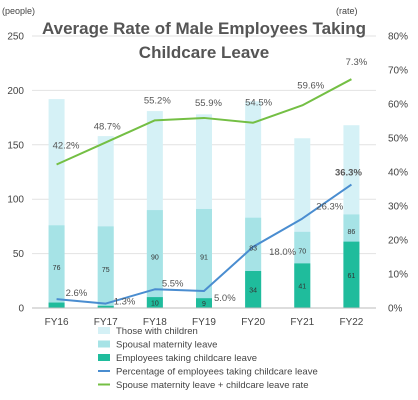 This screenshot has width=418, height=400. Describe the element at coordinates (15, 37) in the screenshot. I see `left-tick-label: 250` at that location.